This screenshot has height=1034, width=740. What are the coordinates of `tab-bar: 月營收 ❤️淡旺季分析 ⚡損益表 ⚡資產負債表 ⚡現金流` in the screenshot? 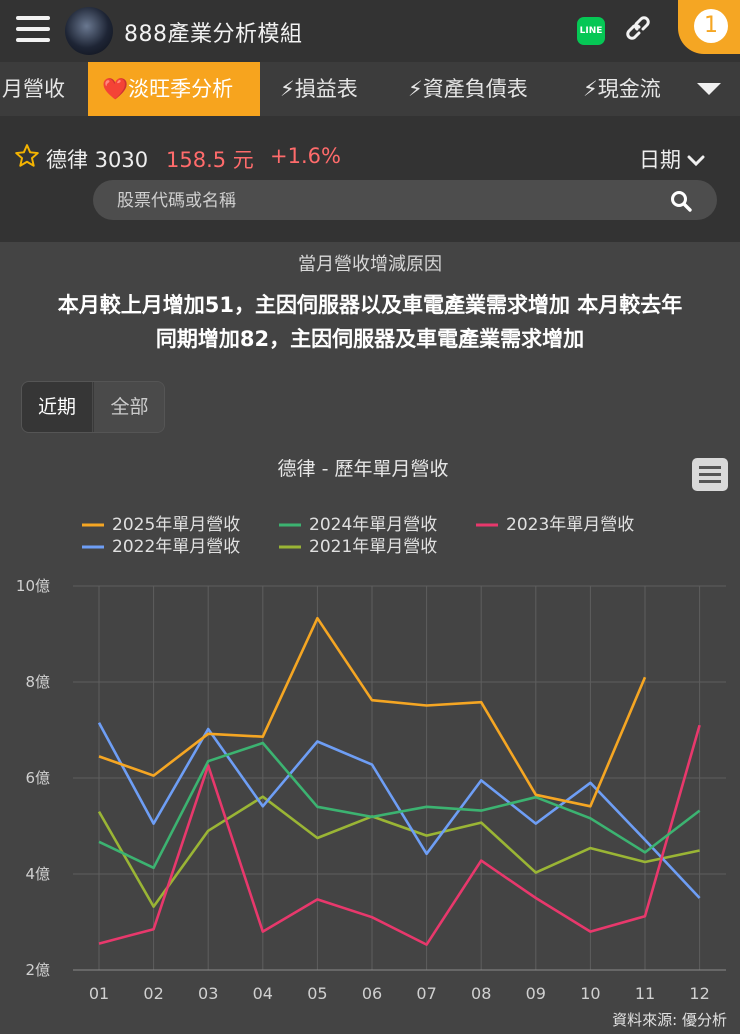 It's located at (370, 89).